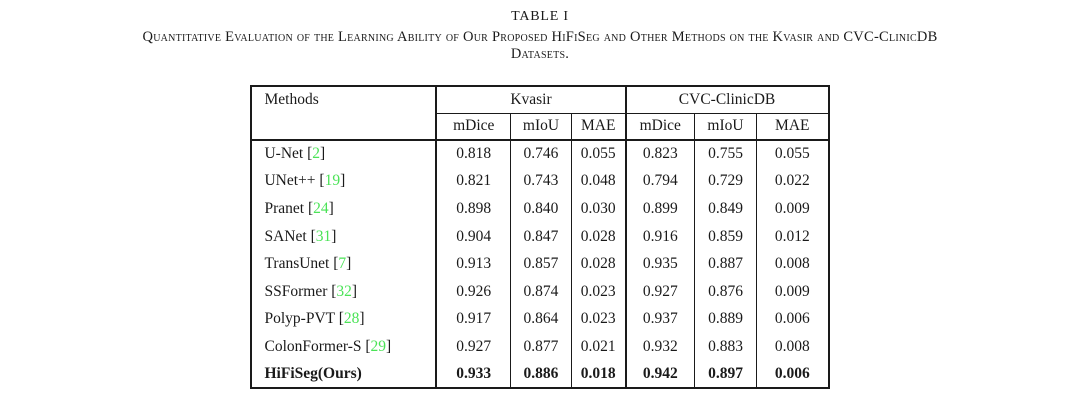 The height and width of the screenshot is (409, 1080). I want to click on metric-value: 0.877, so click(540, 347).